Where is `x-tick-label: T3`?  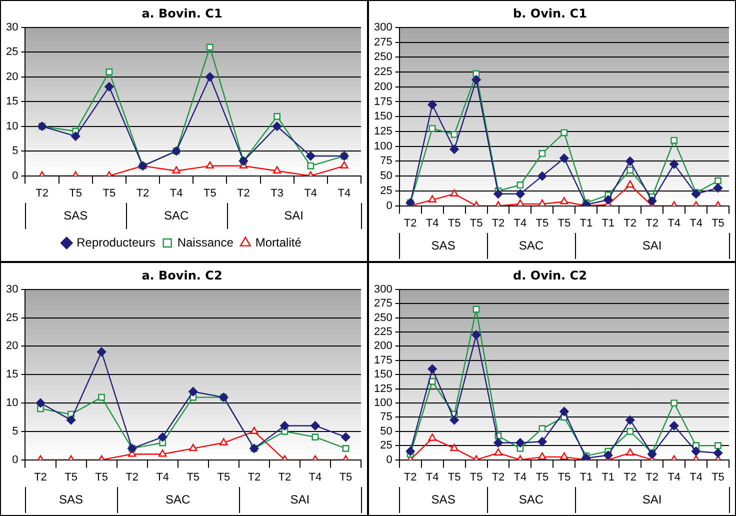
x-tick-label: T3 is located at coordinates (277, 193).